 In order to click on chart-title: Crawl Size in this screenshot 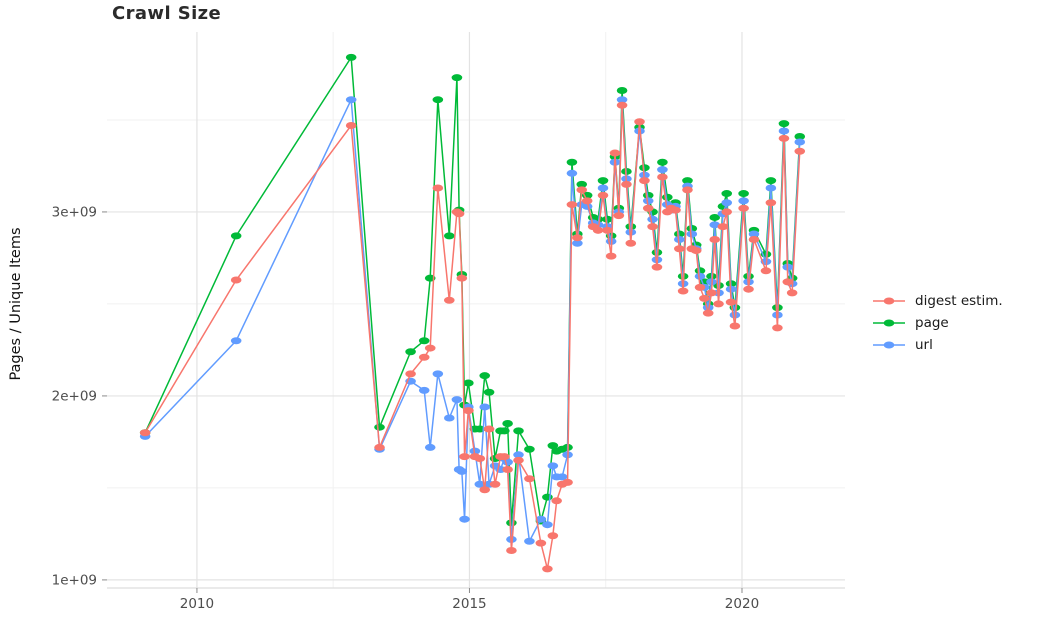, I will do `click(167, 13)`.